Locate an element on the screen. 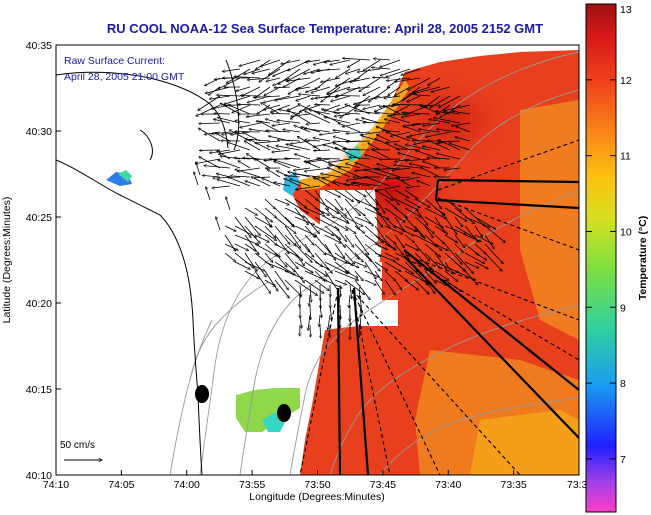  radar-site-marker is located at coordinates (284, 413).